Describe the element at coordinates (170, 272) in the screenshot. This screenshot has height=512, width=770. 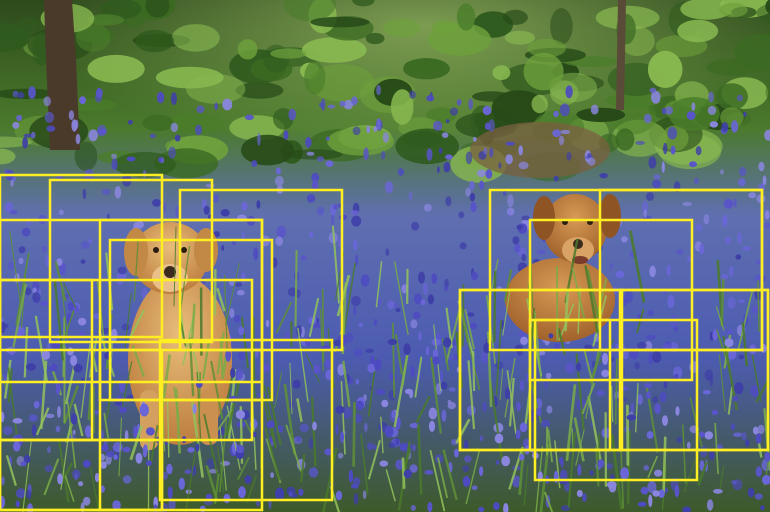
I see `dog-left-nose` at that location.